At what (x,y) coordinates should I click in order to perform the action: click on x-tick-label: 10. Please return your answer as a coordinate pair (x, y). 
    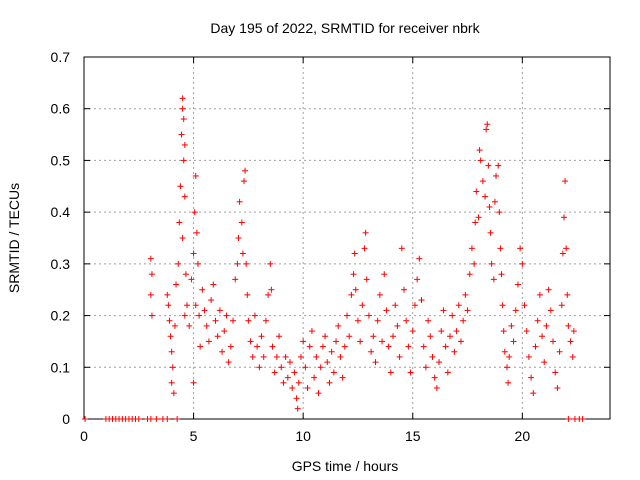
    Looking at the image, I should click on (303, 436).